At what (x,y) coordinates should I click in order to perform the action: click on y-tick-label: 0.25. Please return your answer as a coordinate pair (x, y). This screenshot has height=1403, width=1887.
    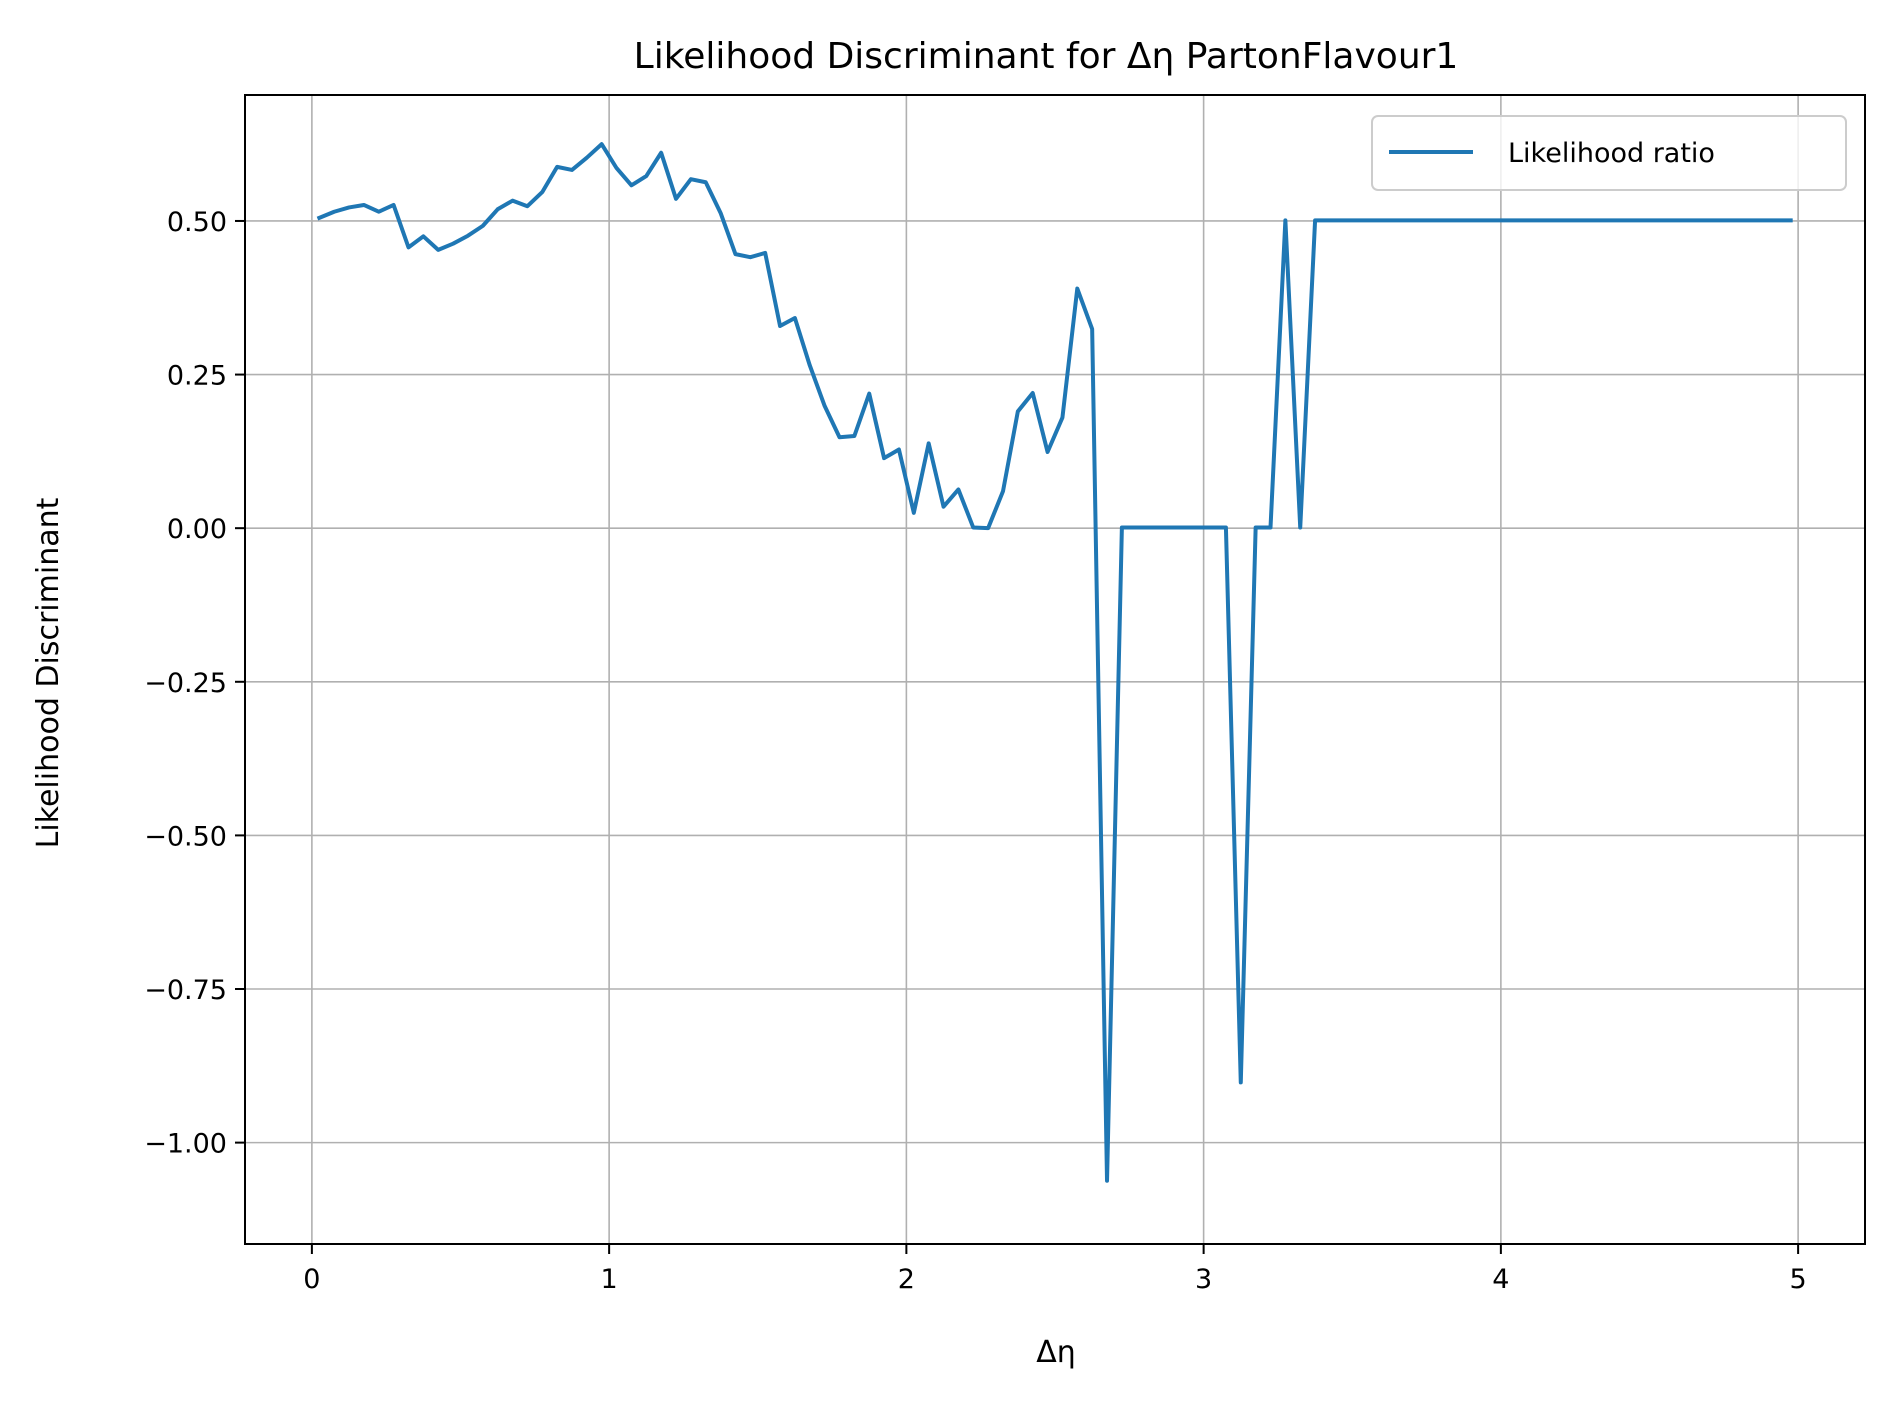
    Looking at the image, I should click on (197, 376).